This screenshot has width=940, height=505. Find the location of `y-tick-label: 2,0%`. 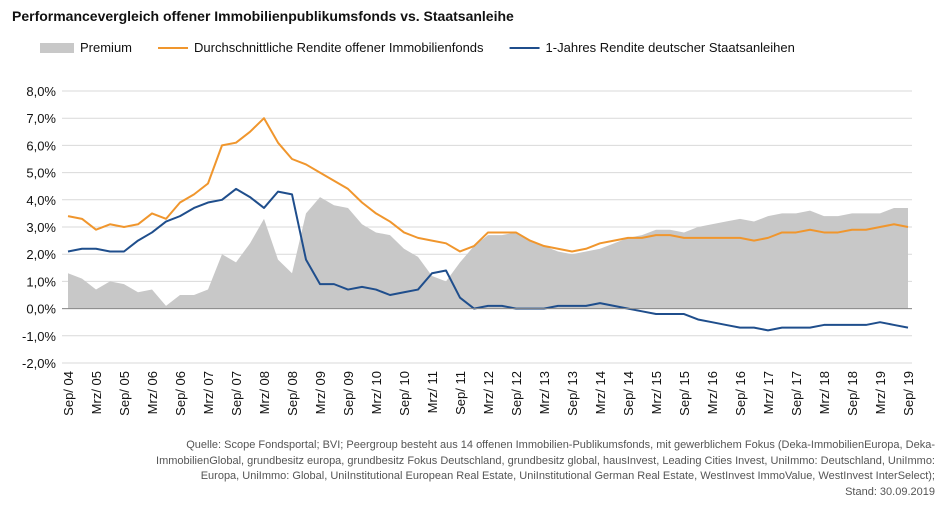

y-tick-label: 2,0% is located at coordinates (41, 254).